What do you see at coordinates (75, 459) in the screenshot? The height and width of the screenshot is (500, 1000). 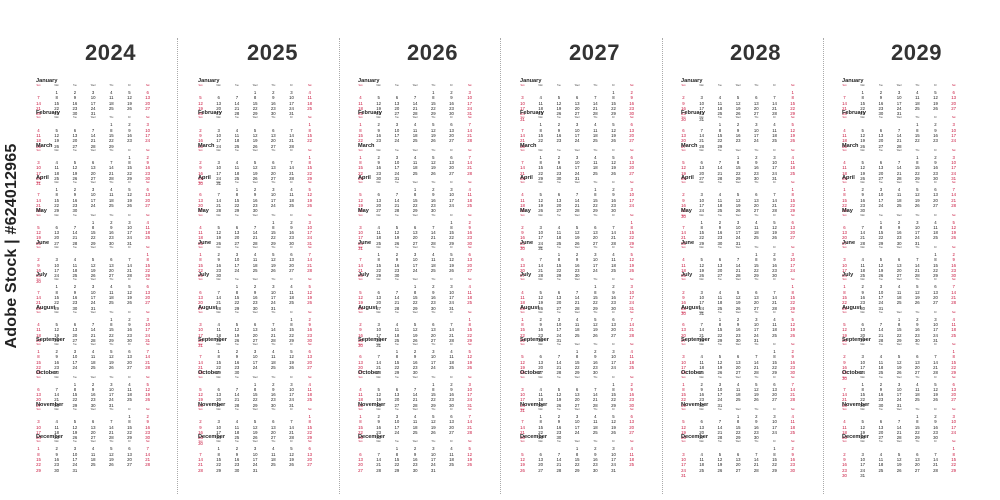 I see `day-cell: 17` at bounding box center [75, 459].